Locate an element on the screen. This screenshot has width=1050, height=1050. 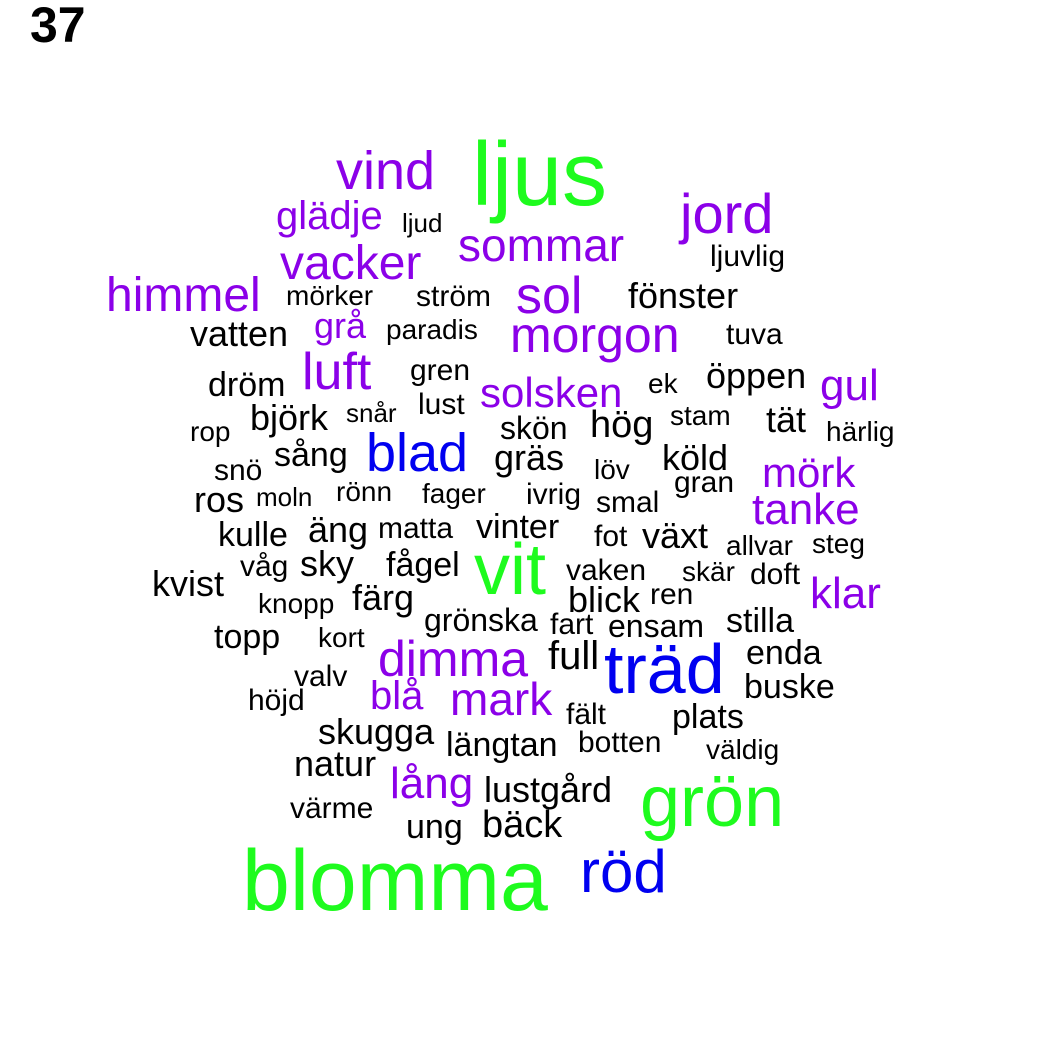
word-sommar: sommar is located at coordinates (541, 245).